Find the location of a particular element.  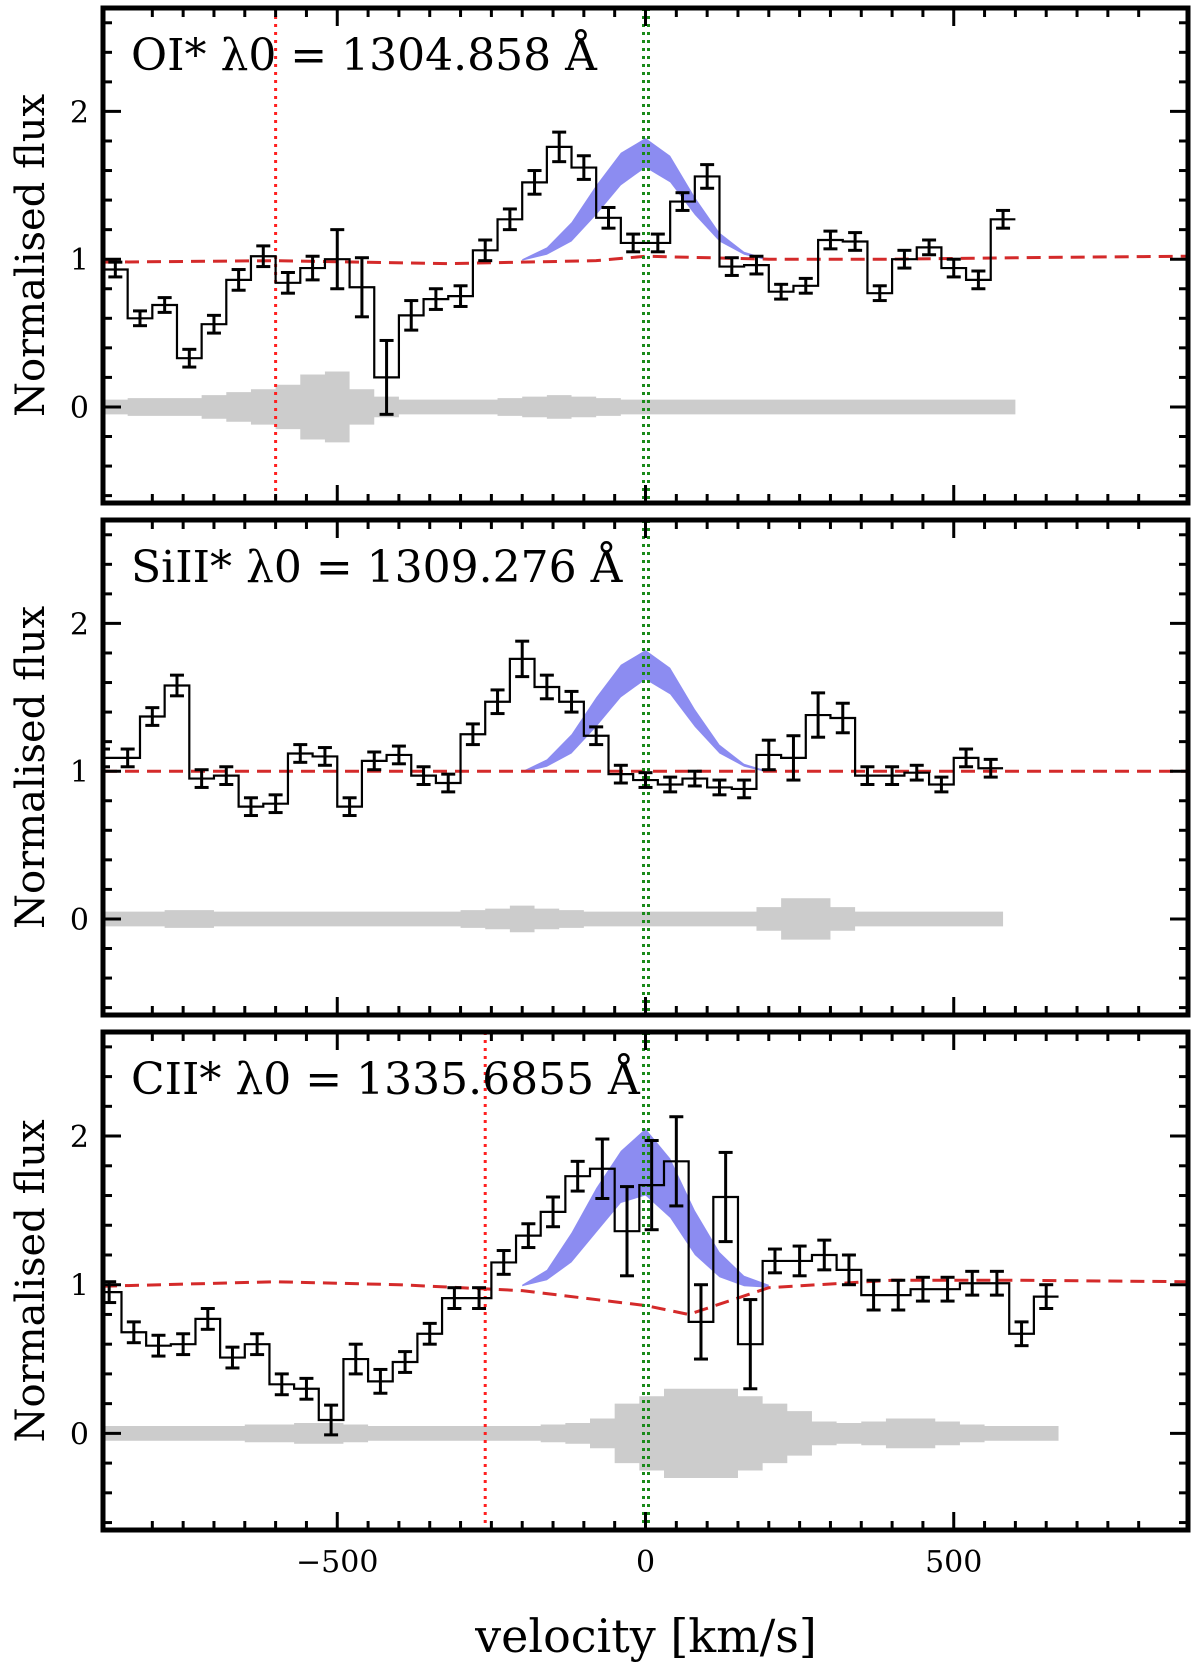

y-axis-label: Normalised flux is located at coordinates (31, 256).